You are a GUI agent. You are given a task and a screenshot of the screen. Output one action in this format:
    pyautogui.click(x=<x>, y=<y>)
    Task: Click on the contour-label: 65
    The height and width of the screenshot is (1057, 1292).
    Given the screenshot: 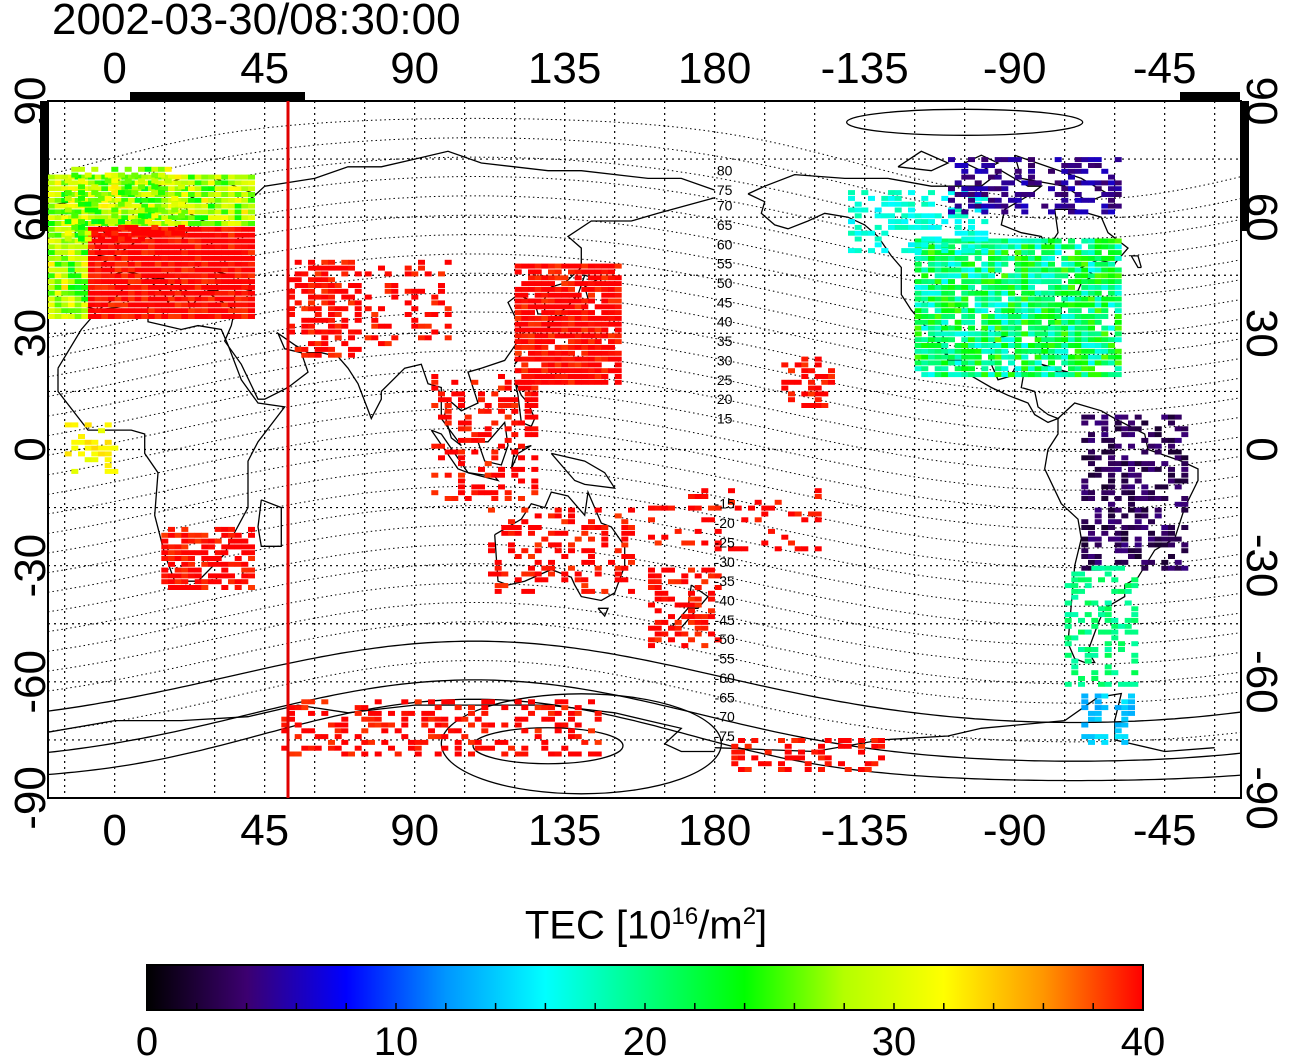 What is the action you would take?
    pyautogui.click(x=725, y=225)
    